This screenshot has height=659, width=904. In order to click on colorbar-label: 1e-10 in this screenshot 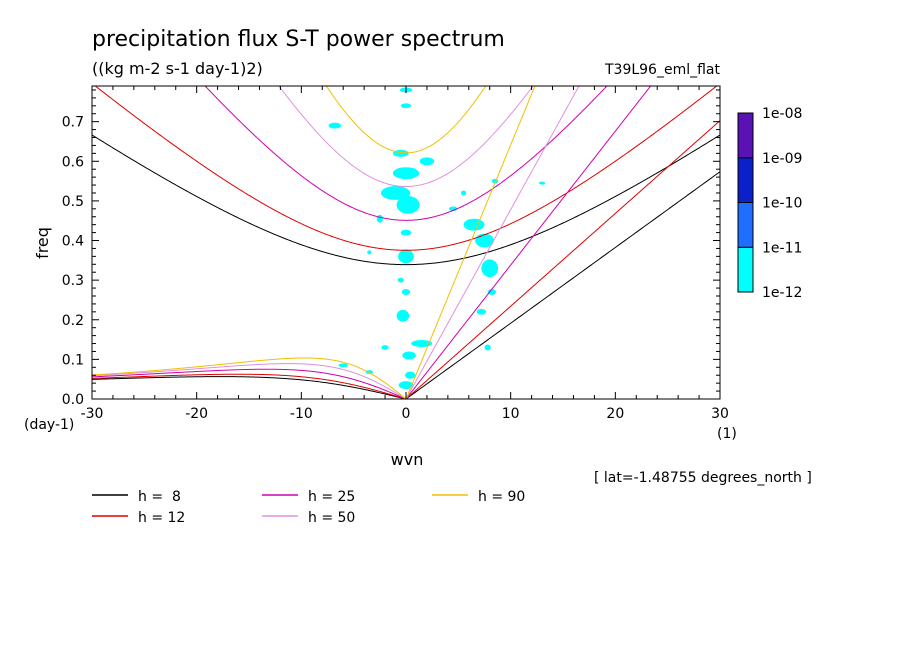, I will do `click(782, 204)`.